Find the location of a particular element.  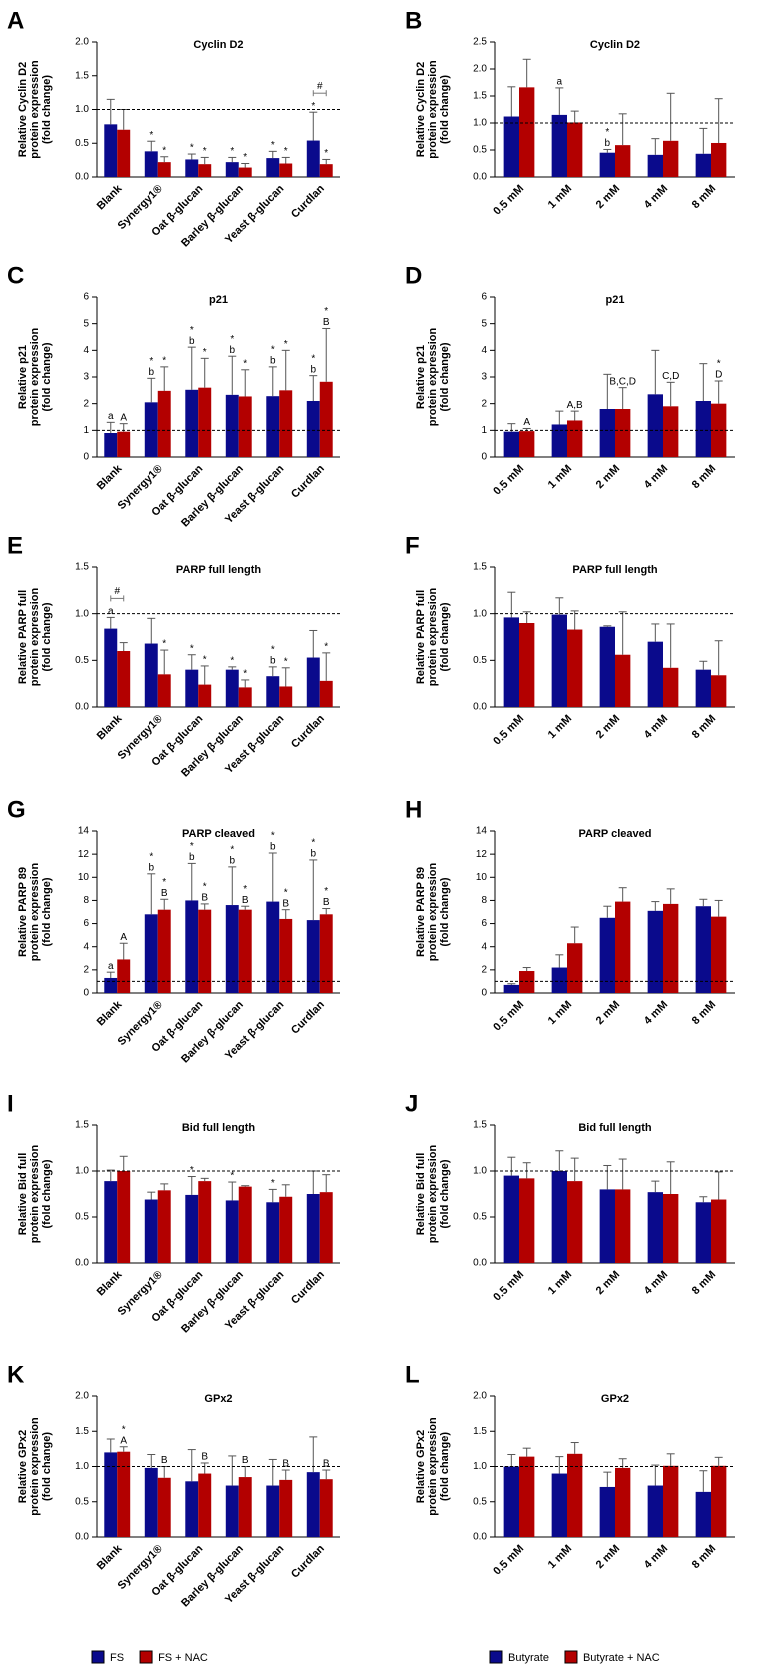

y-tick-label: 5 is located at coordinates (484, 323).